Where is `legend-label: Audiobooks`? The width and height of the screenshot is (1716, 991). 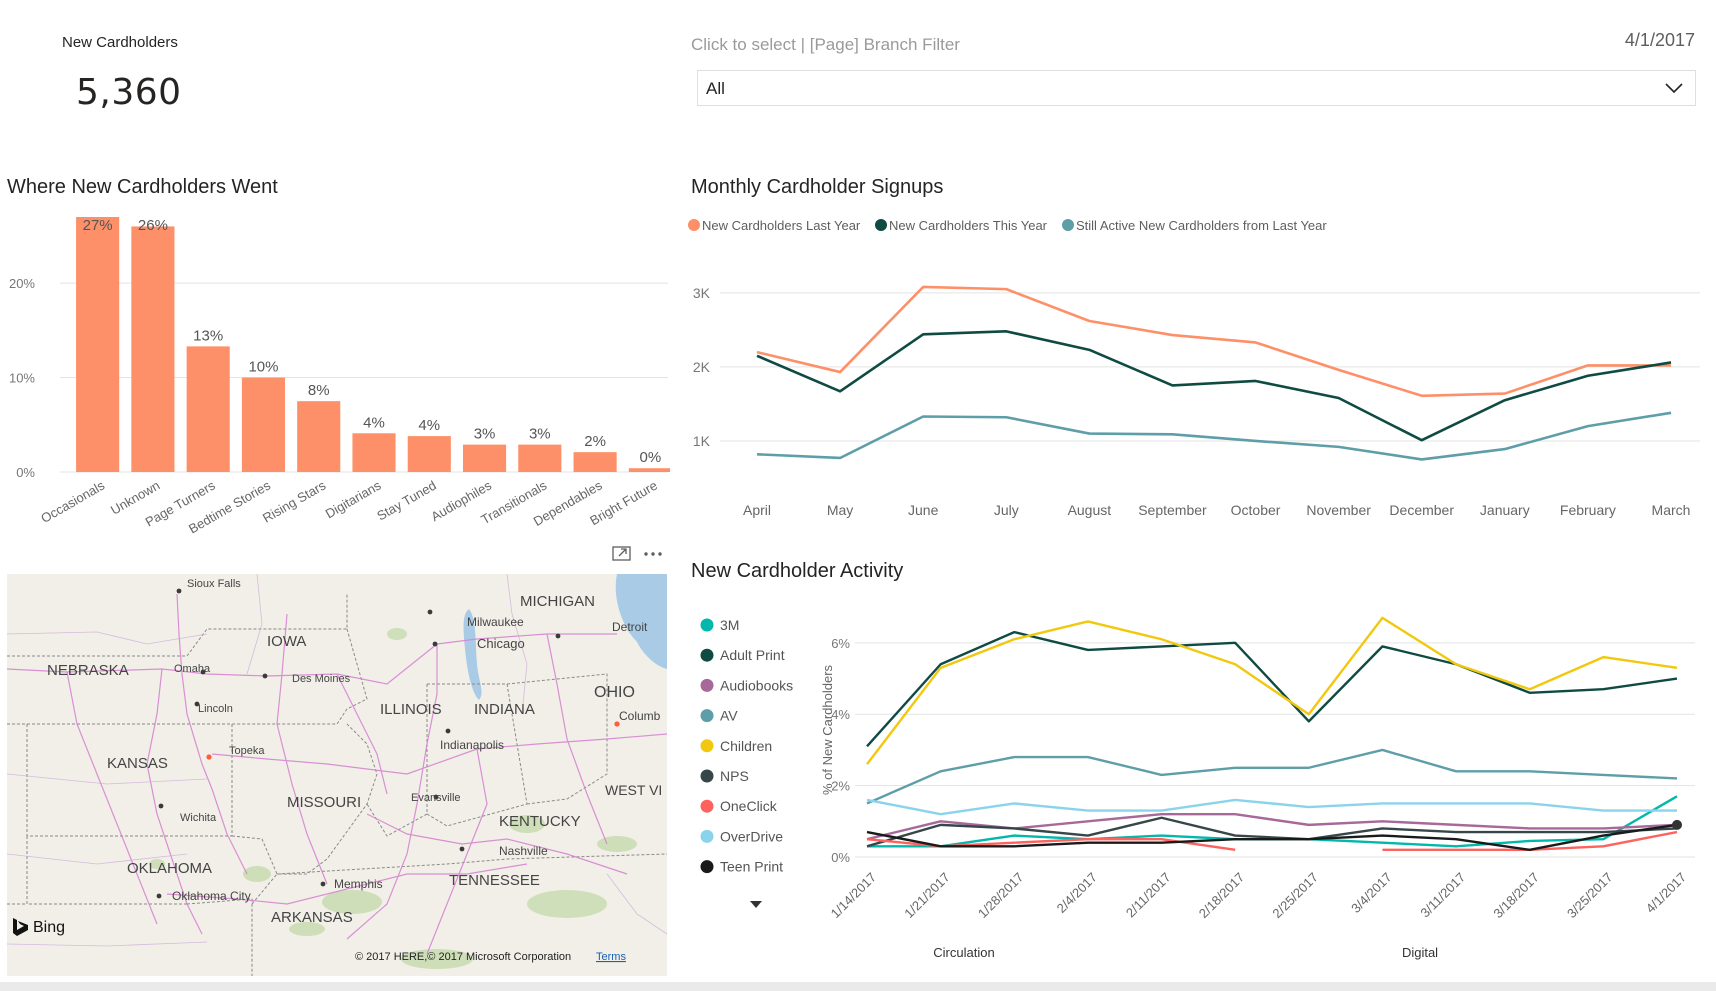
legend-label: Audiobooks is located at coordinates (756, 685).